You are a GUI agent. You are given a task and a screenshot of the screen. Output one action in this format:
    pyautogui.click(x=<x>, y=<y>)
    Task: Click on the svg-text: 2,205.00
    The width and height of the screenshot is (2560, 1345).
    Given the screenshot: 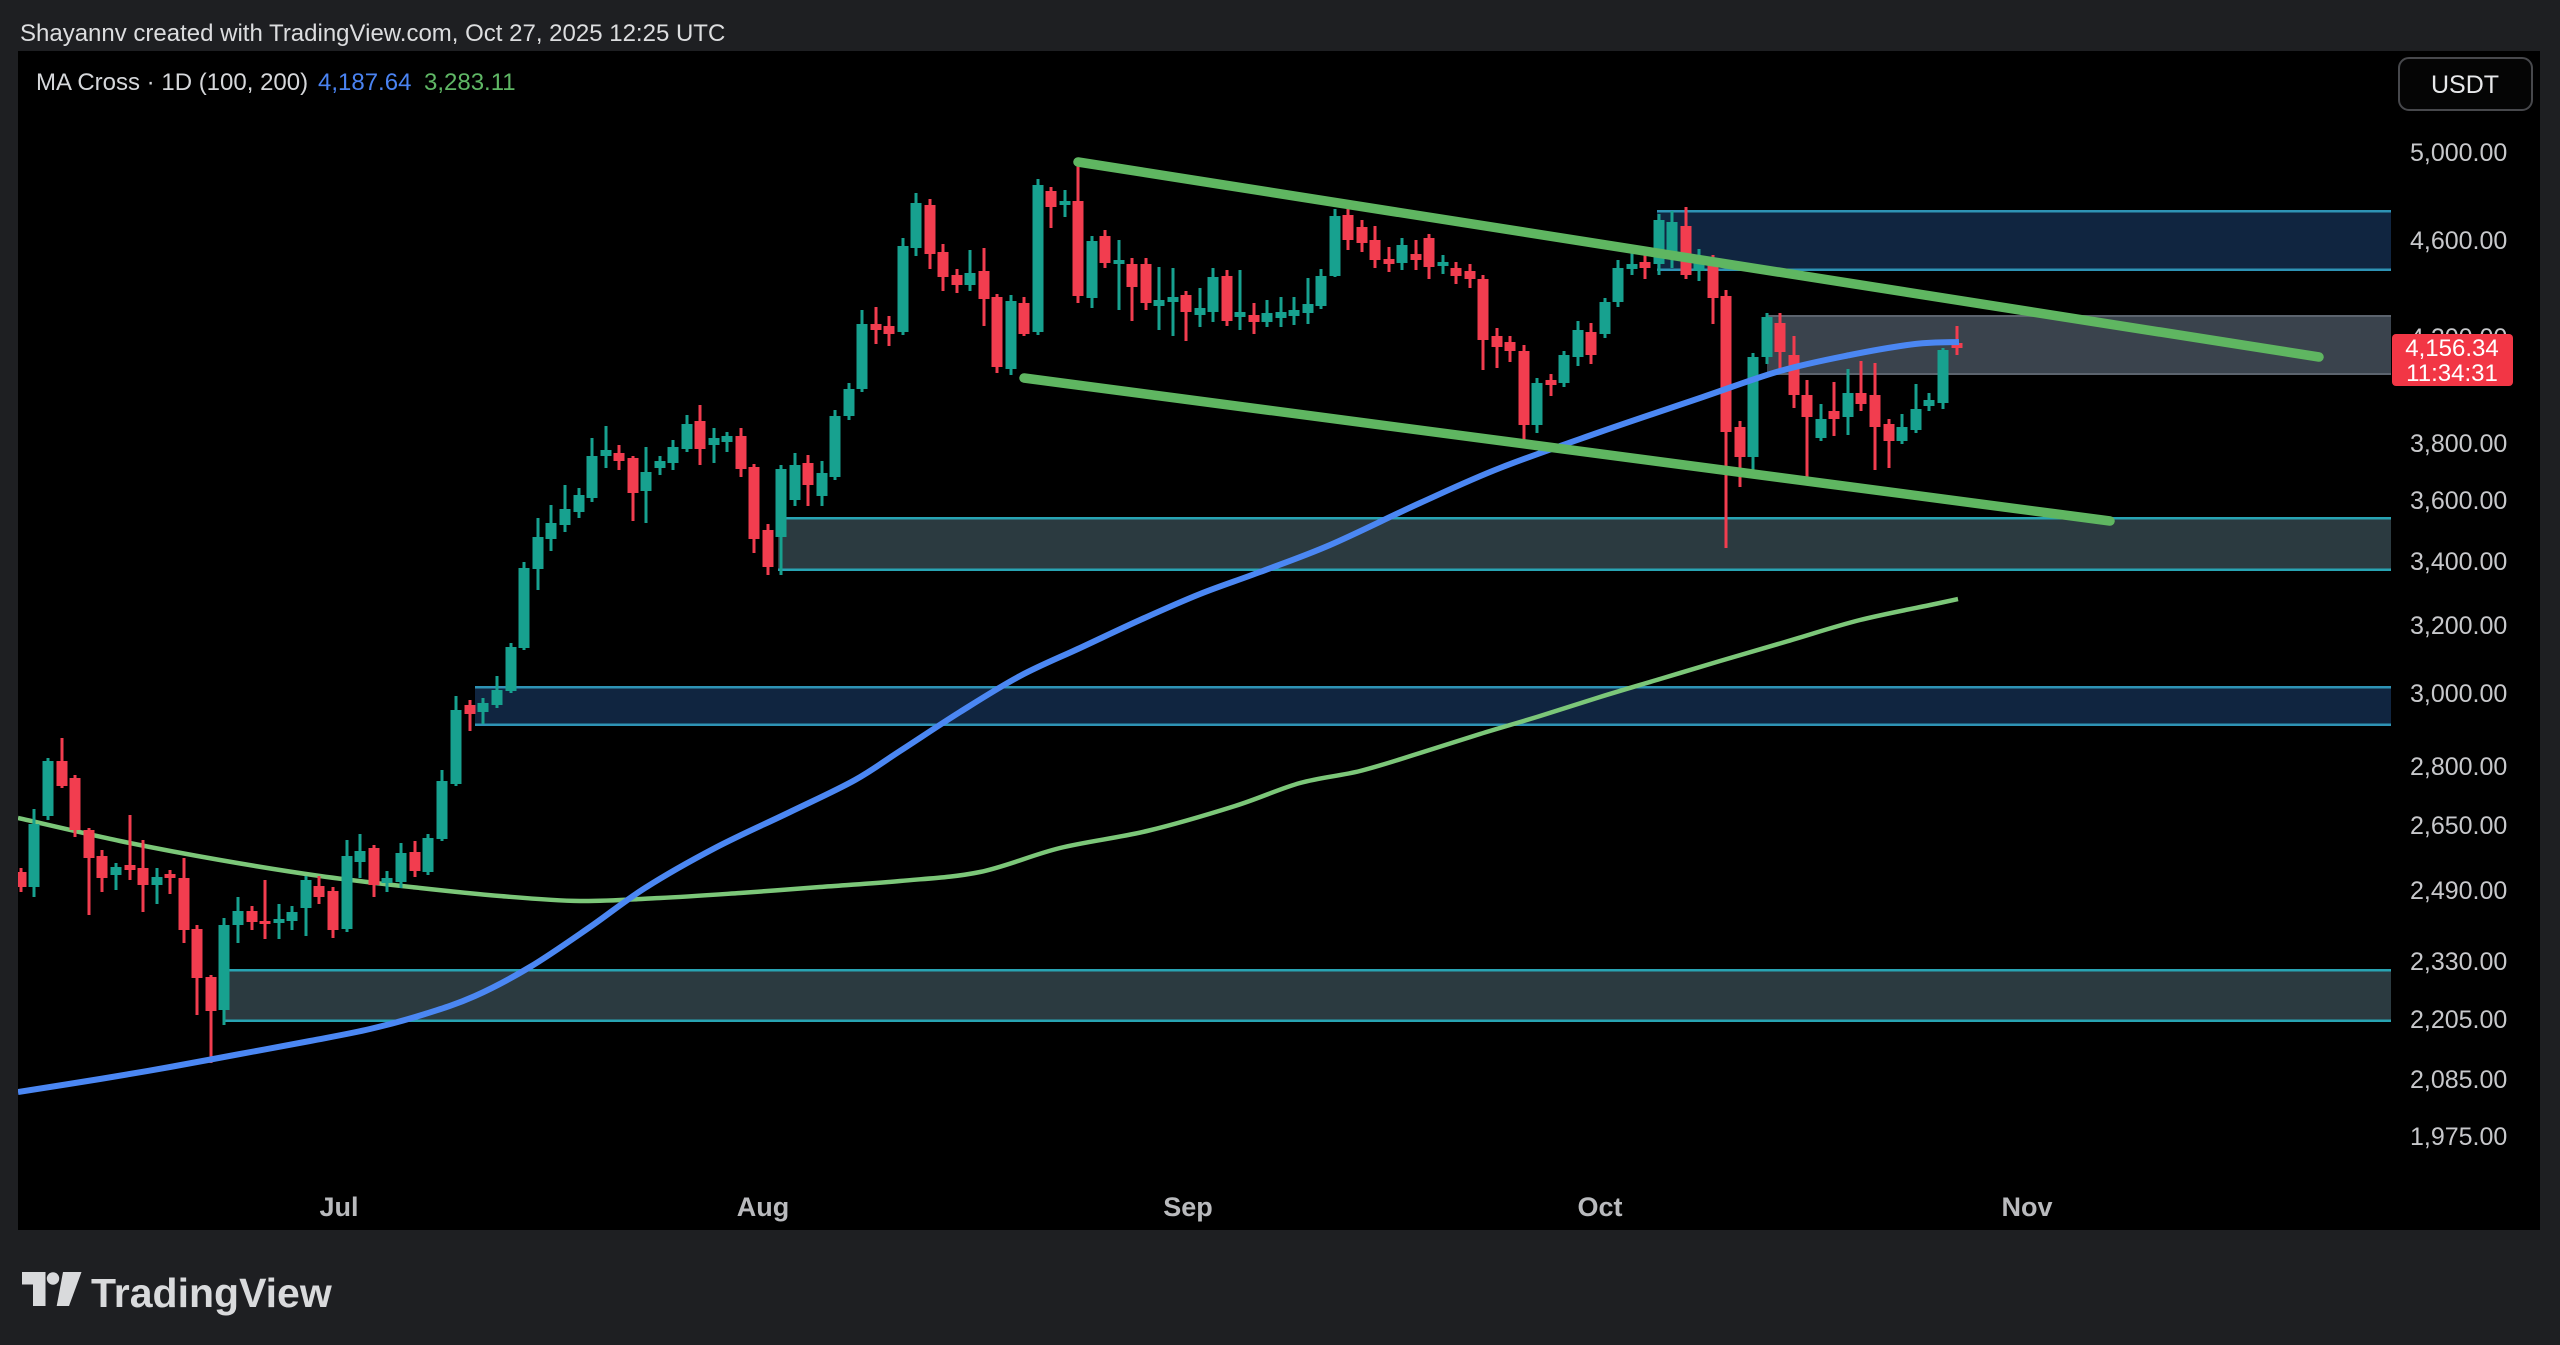 What is the action you would take?
    pyautogui.click(x=2458, y=1020)
    